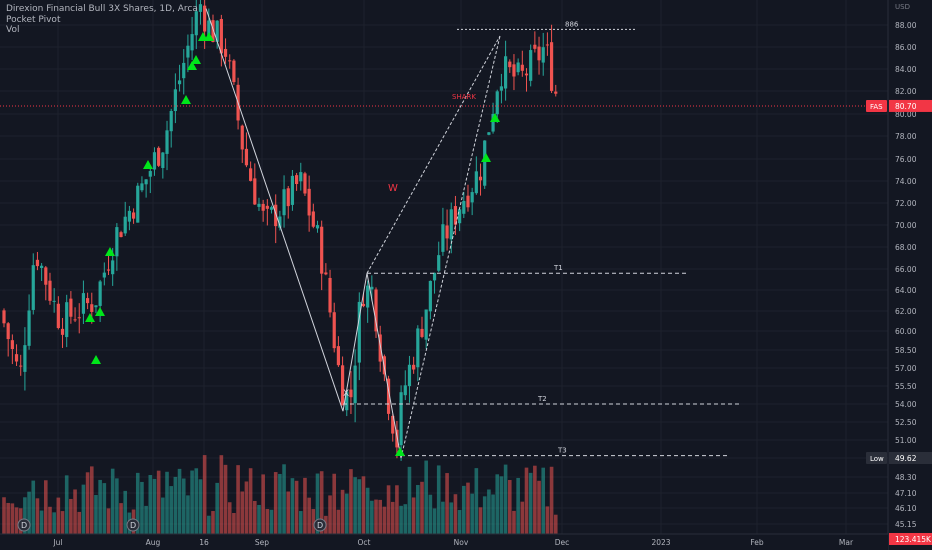  What do you see at coordinates (906, 440) in the screenshot?
I see `price-tick-label: 51.00` at bounding box center [906, 440].